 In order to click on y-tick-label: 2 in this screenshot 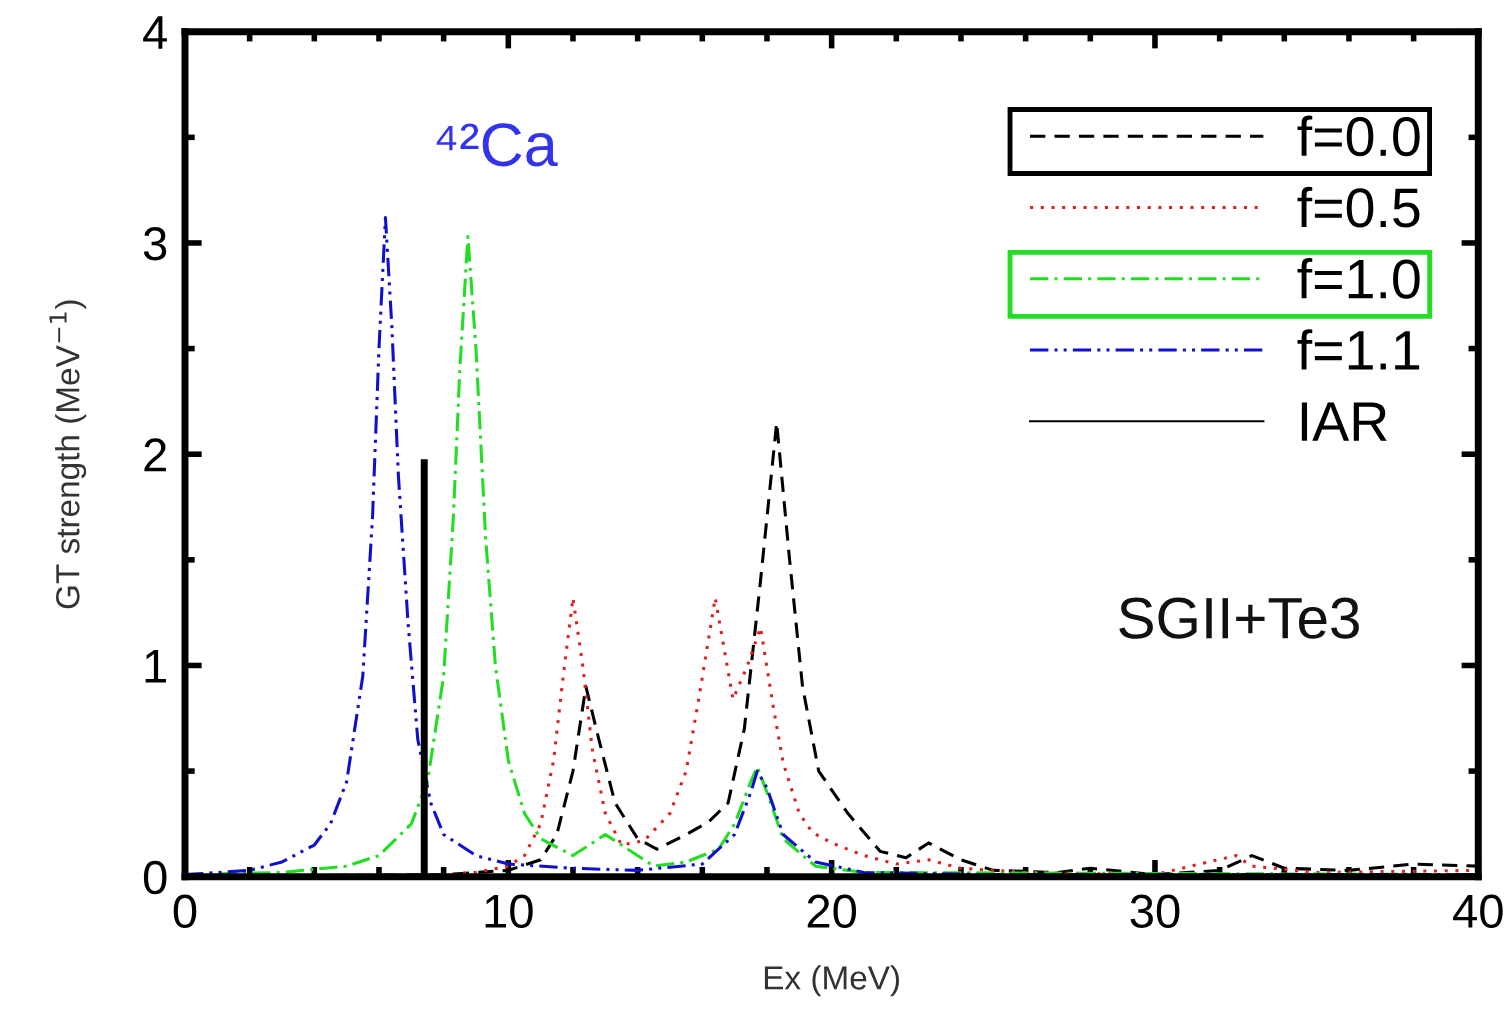, I will do `click(155, 455)`.